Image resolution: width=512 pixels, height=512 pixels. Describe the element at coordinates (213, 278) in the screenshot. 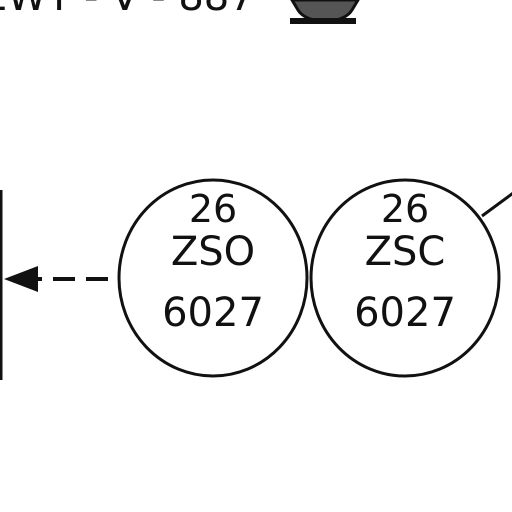

I see `instrument-bubble-zso: 26 ZSO 6027` at that location.